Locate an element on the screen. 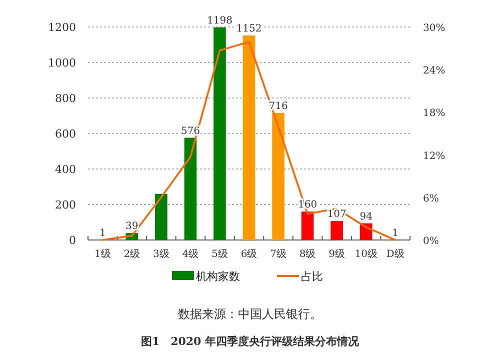  x-tick-label: 3级 is located at coordinates (161, 254).